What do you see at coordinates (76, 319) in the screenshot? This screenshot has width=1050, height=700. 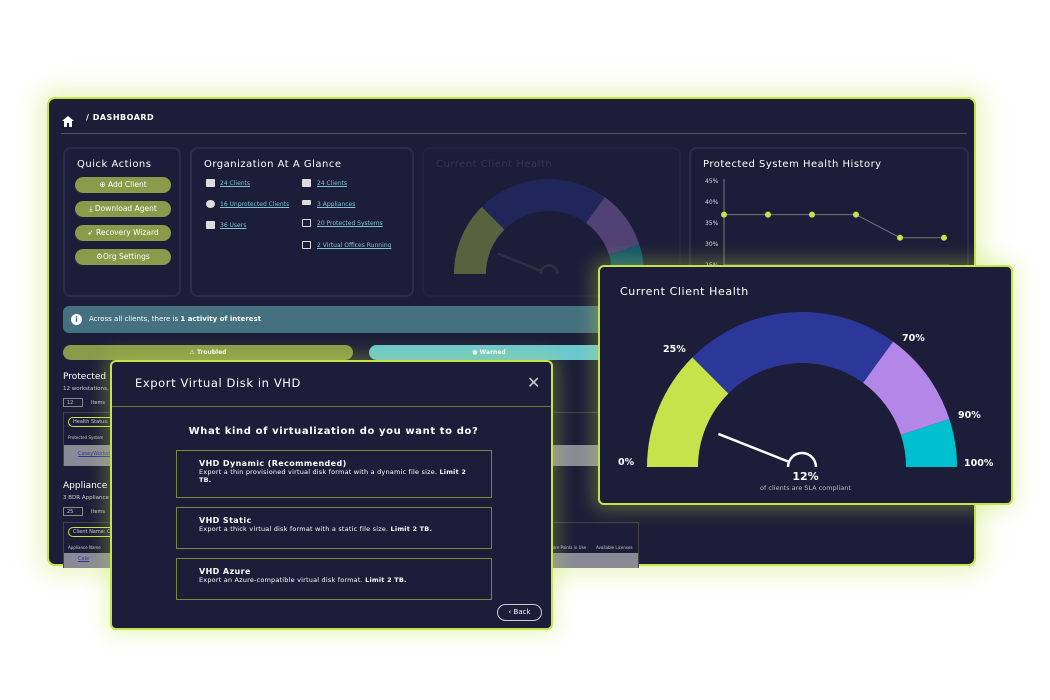 I see `info-icon: i` at bounding box center [76, 319].